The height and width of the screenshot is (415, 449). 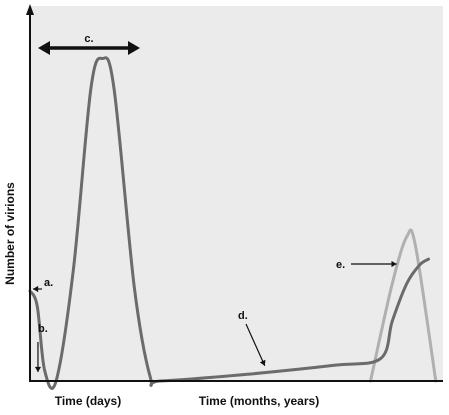 I want to click on annotation-label-a: a., so click(x=48, y=283).